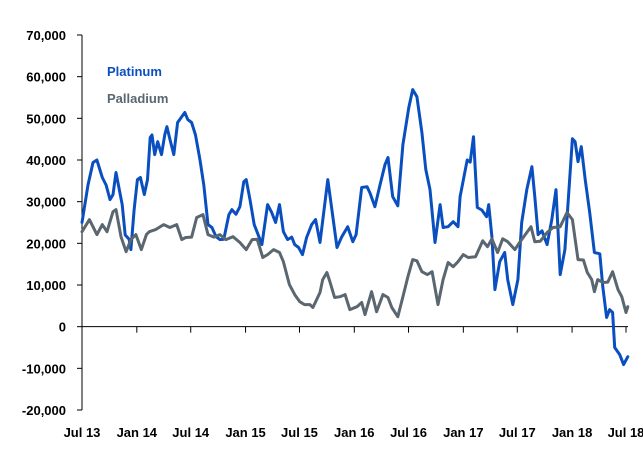 The height and width of the screenshot is (454, 643). I want to click on y-tick-label: 40,000, so click(46, 160).